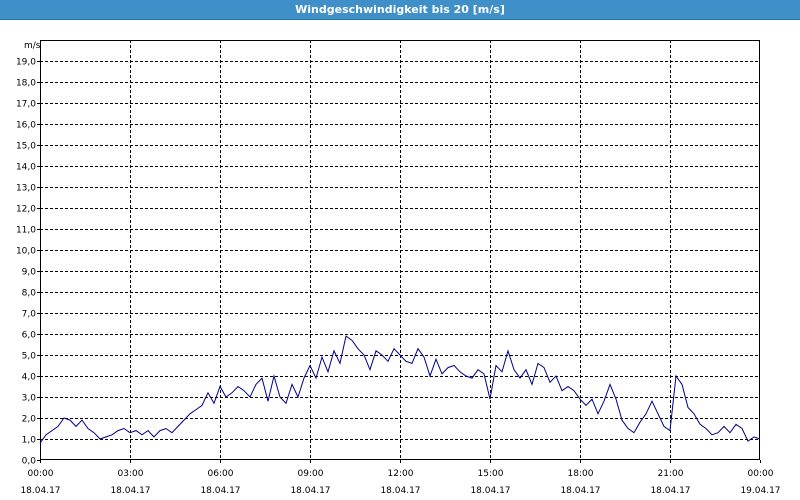 The height and width of the screenshot is (500, 800). What do you see at coordinates (29, 336) in the screenshot?
I see `y-tick-label: 6,0` at bounding box center [29, 336].